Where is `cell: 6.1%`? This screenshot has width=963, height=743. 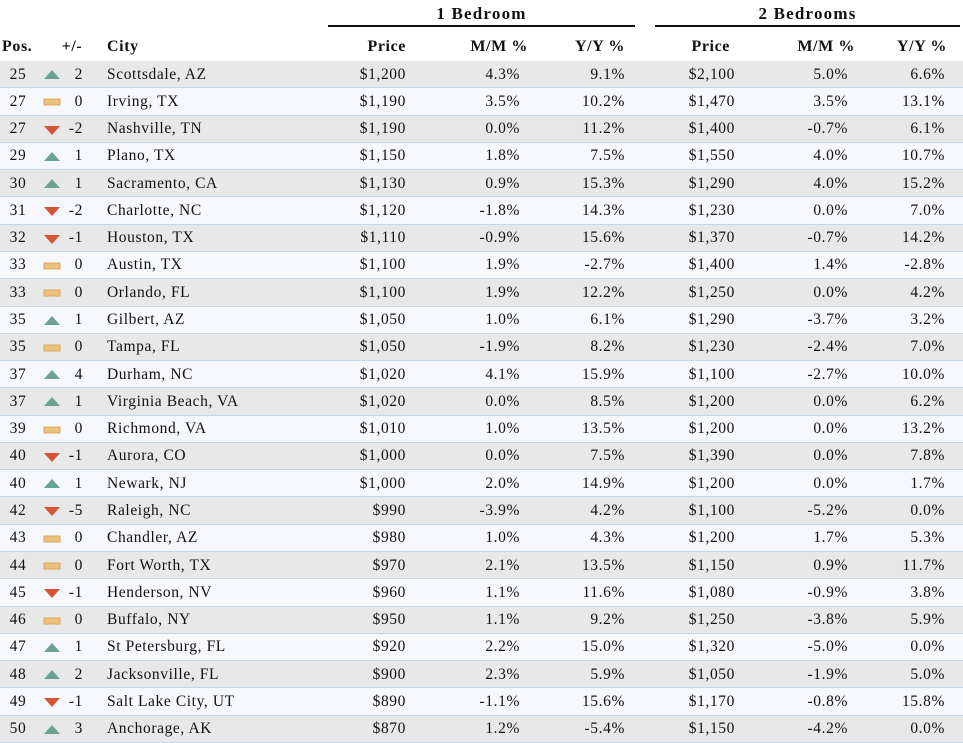
cell: 6.1% is located at coordinates (607, 320).